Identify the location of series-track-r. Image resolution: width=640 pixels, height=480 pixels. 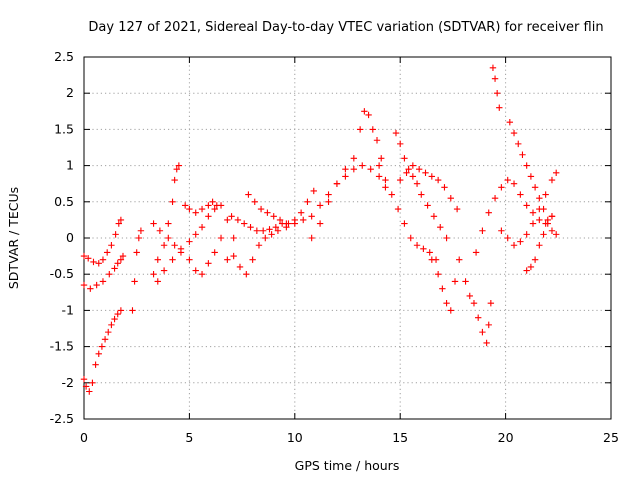
(475, 301).